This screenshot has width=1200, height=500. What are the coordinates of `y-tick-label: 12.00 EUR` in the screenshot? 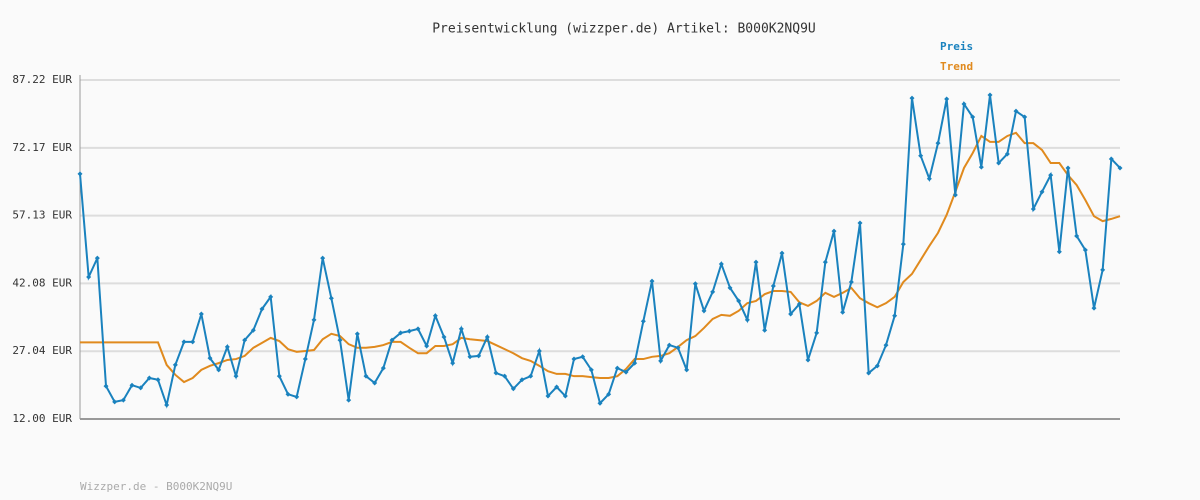 It's located at (42, 418).